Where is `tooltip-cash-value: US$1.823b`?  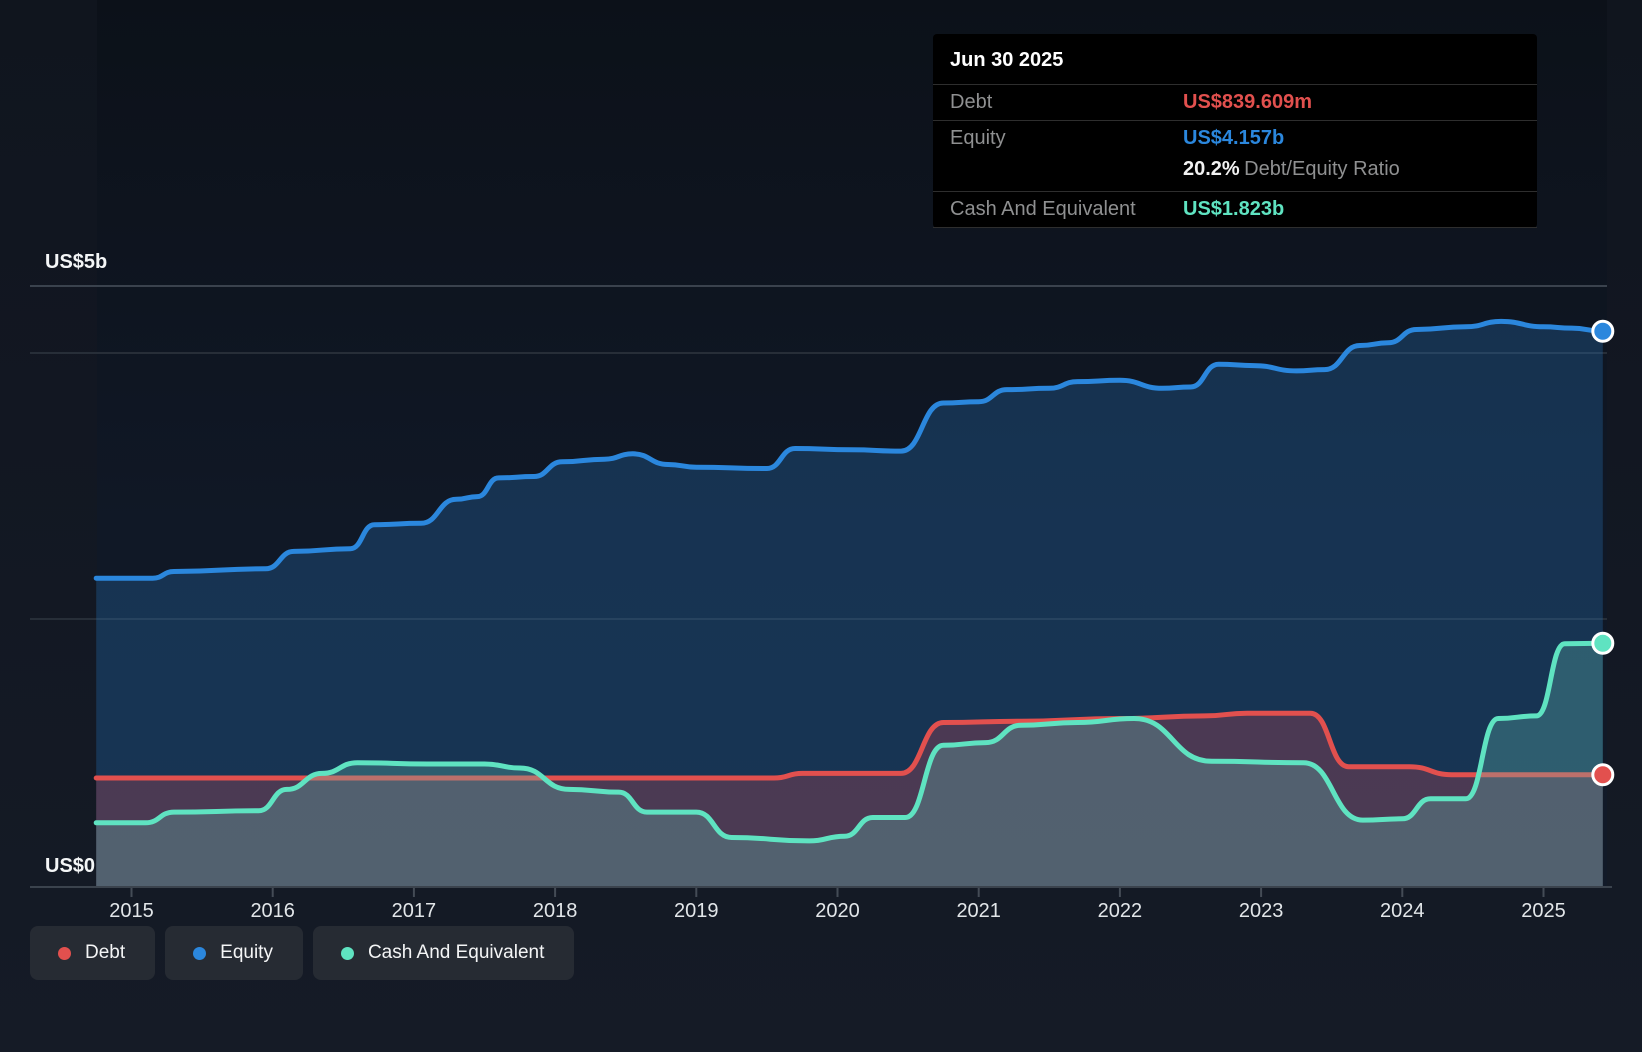 tooltip-cash-value: US$1.823b is located at coordinates (1234, 209).